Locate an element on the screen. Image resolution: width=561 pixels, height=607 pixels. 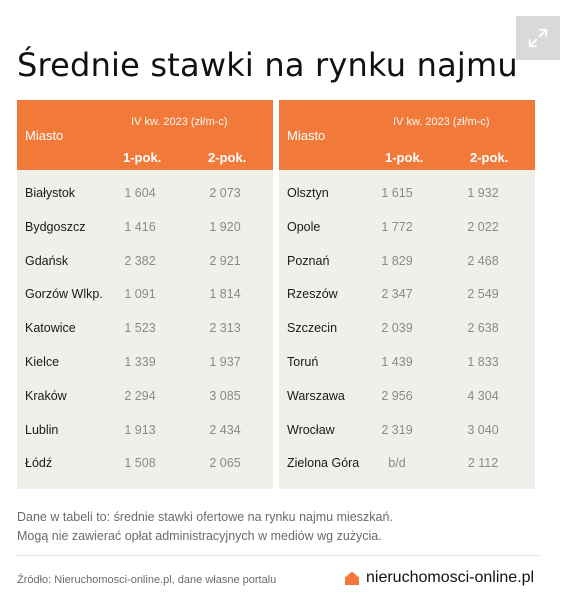
city-cell: Toruń is located at coordinates (303, 361).